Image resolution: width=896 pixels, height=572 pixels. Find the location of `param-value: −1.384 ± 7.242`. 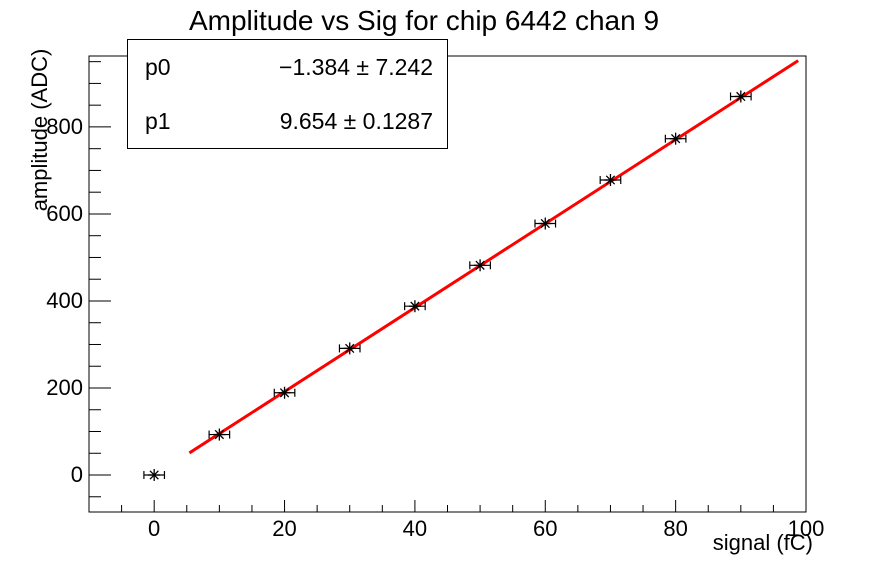

param-value: −1.384 ± 7.242 is located at coordinates (356, 66).